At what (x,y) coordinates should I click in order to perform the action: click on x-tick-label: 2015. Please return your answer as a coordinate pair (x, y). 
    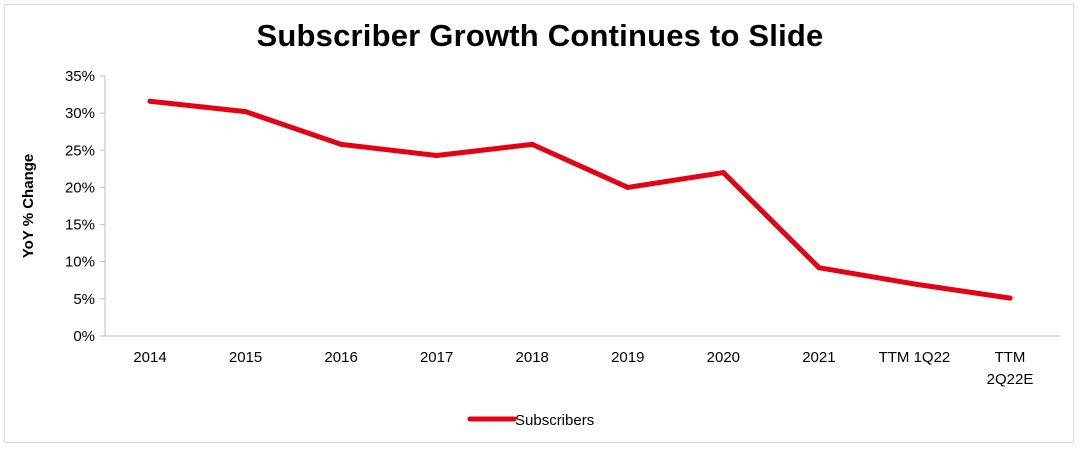
    Looking at the image, I should click on (245, 357).